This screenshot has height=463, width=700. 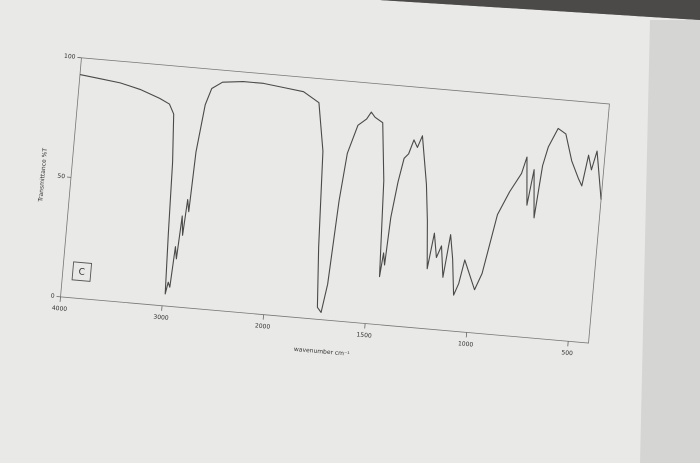 What do you see at coordinates (567, 353) in the screenshot?
I see `x-tick-label: 500` at bounding box center [567, 353].